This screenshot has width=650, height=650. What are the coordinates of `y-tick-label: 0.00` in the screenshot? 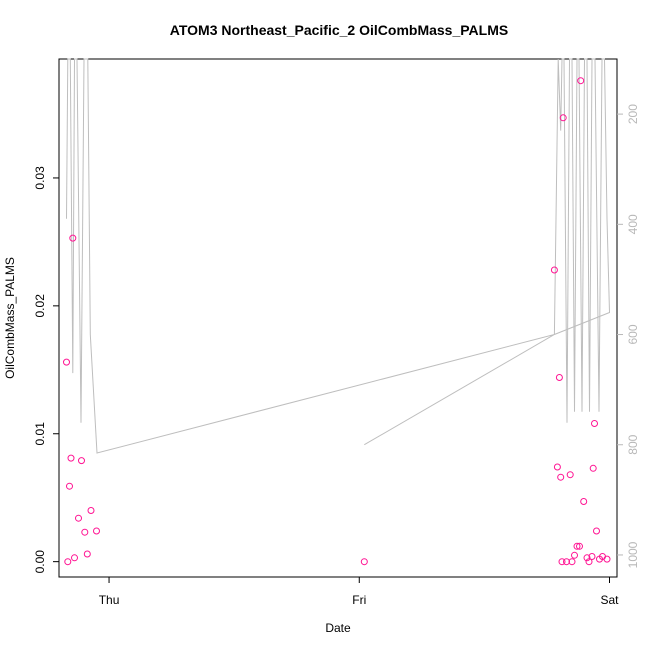 It's located at (40, 562).